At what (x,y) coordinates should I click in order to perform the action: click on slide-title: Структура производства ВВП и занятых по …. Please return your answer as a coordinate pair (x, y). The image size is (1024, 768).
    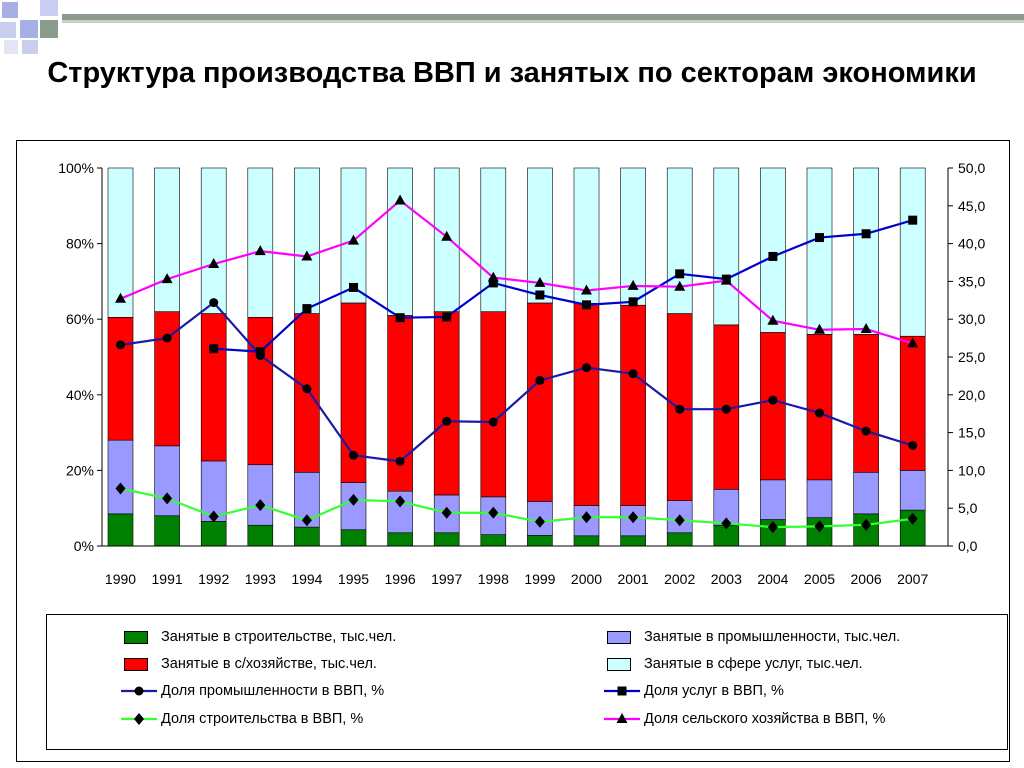
    Looking at the image, I should click on (512, 73).